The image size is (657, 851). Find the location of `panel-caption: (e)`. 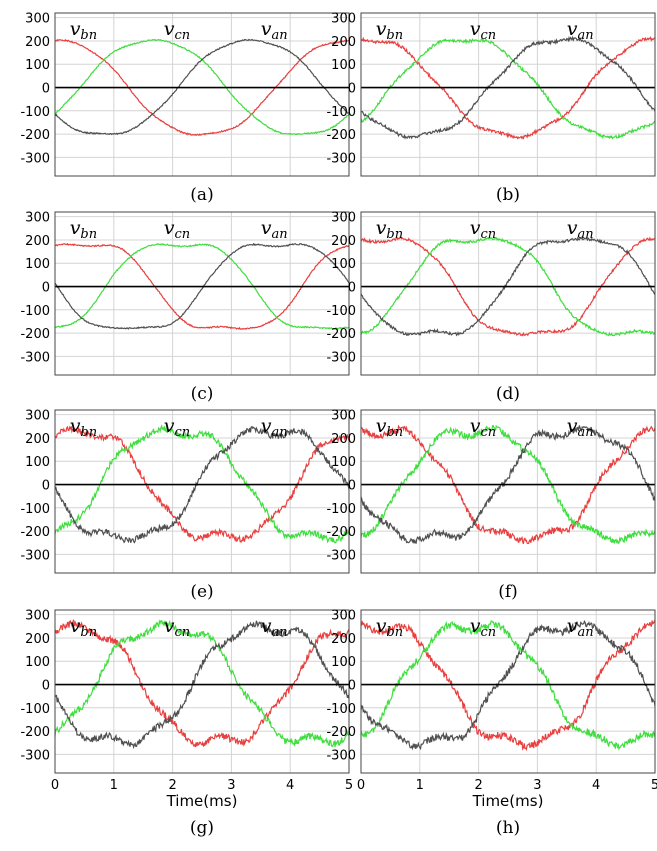

panel-caption: (e) is located at coordinates (201, 592).